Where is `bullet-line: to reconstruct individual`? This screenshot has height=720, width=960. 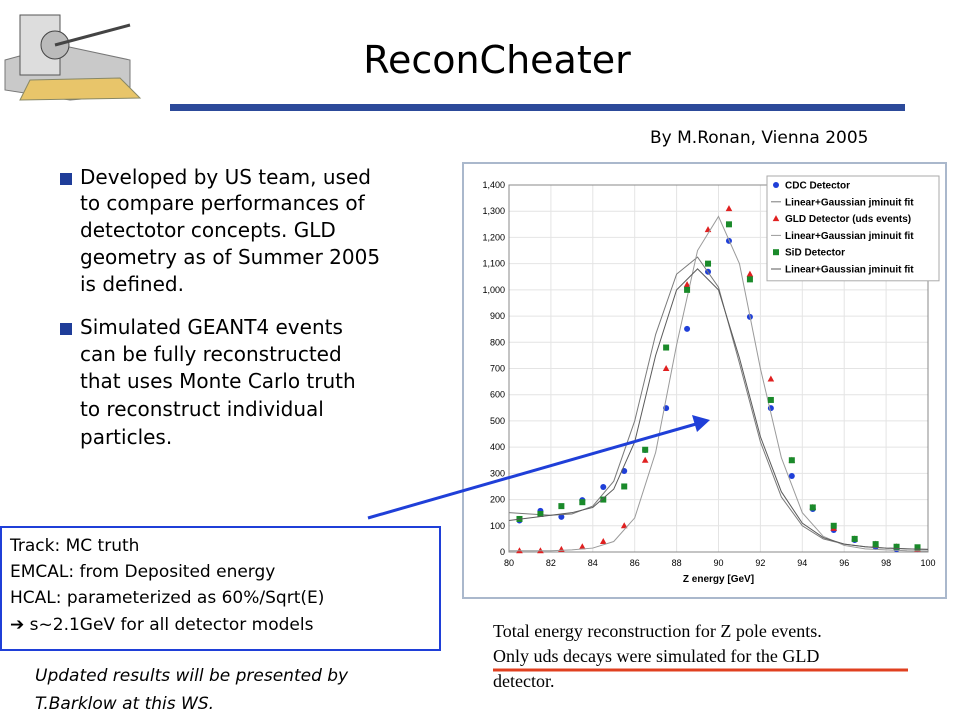
bullet-line: to reconstruct individual is located at coordinates (202, 409).